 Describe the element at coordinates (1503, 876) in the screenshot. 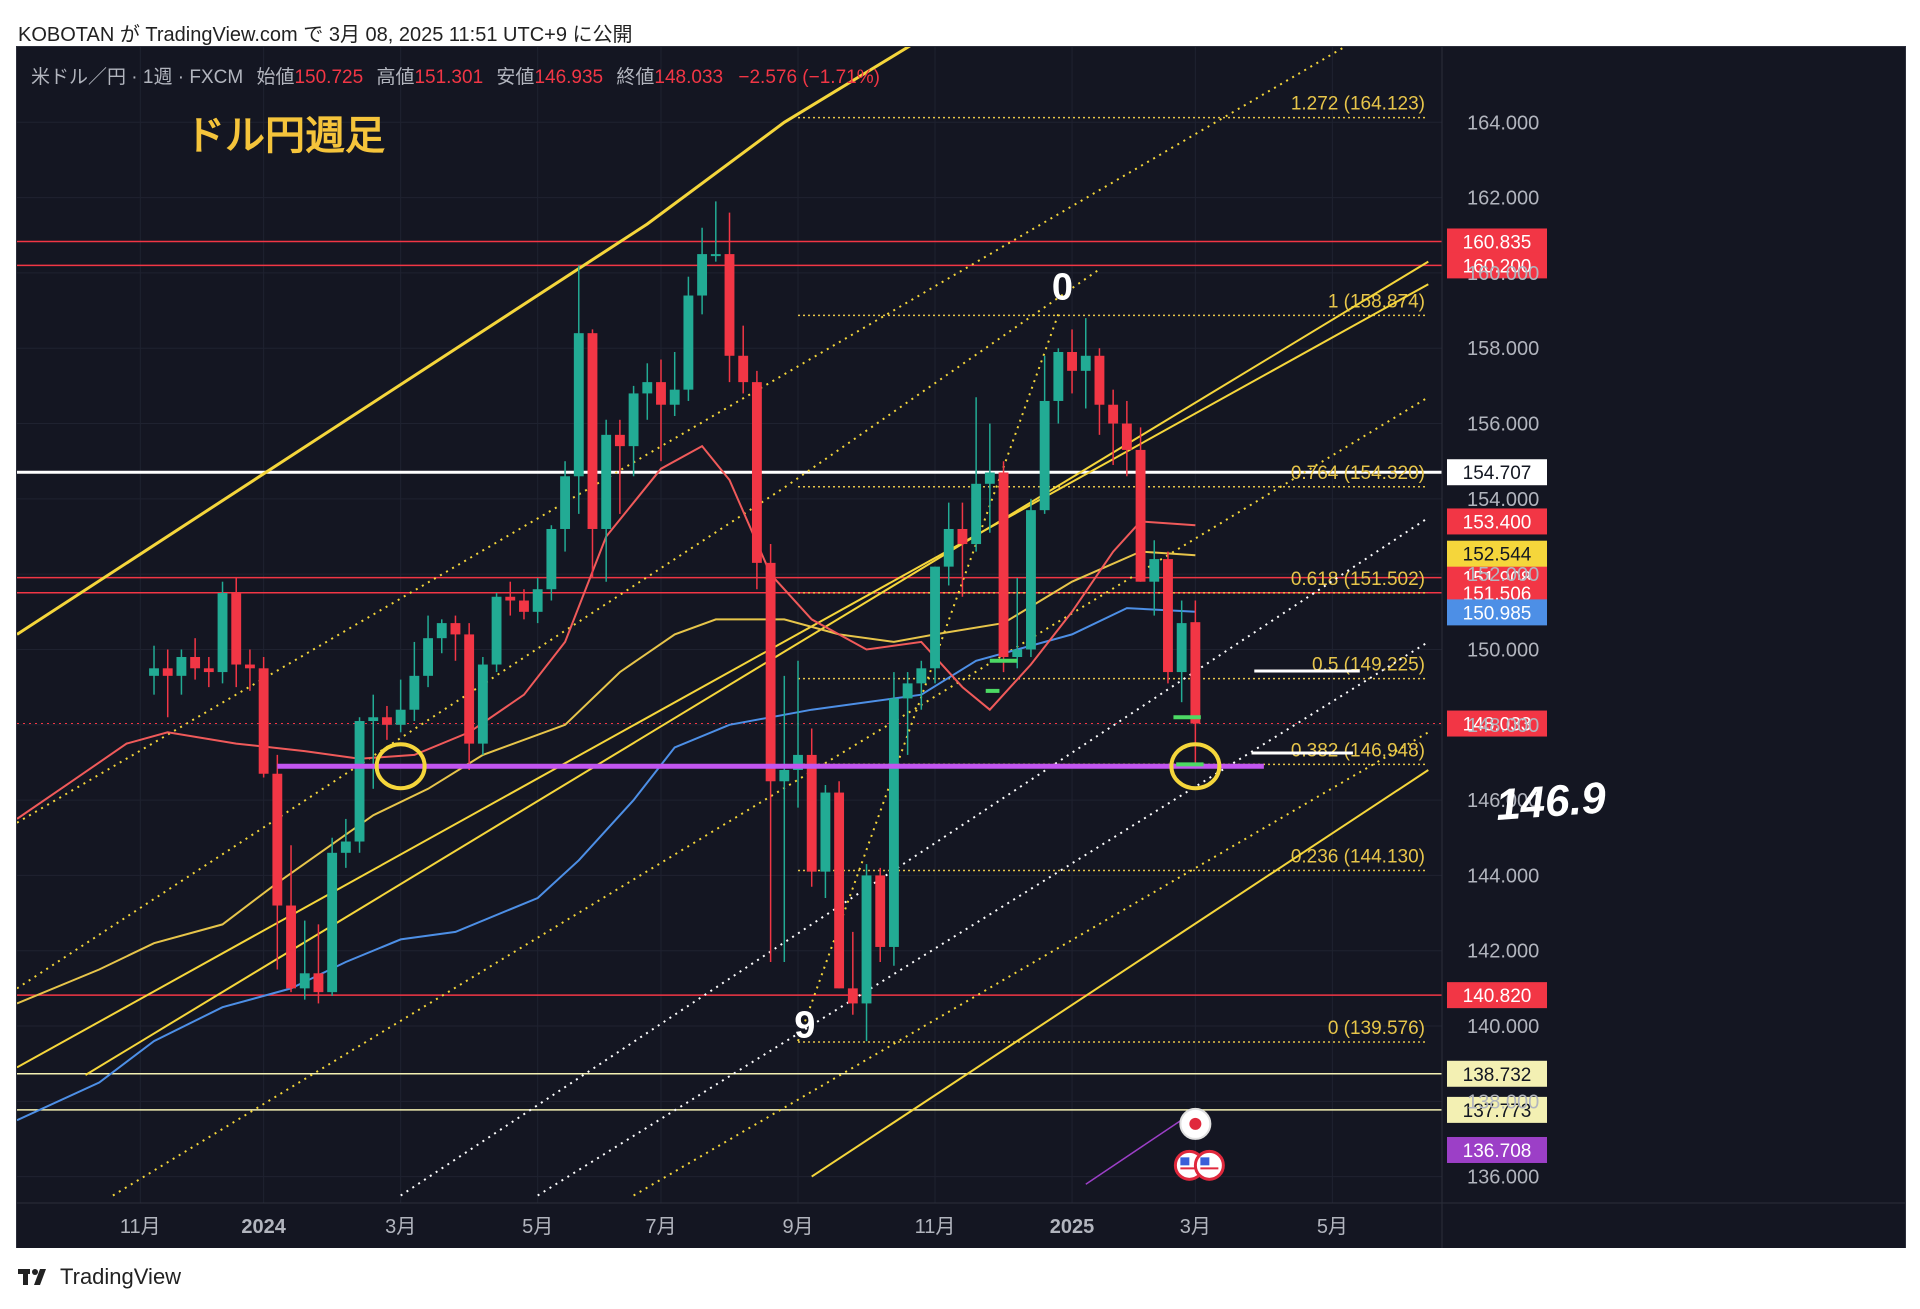

I see `y-tick-label: 144.000` at that location.